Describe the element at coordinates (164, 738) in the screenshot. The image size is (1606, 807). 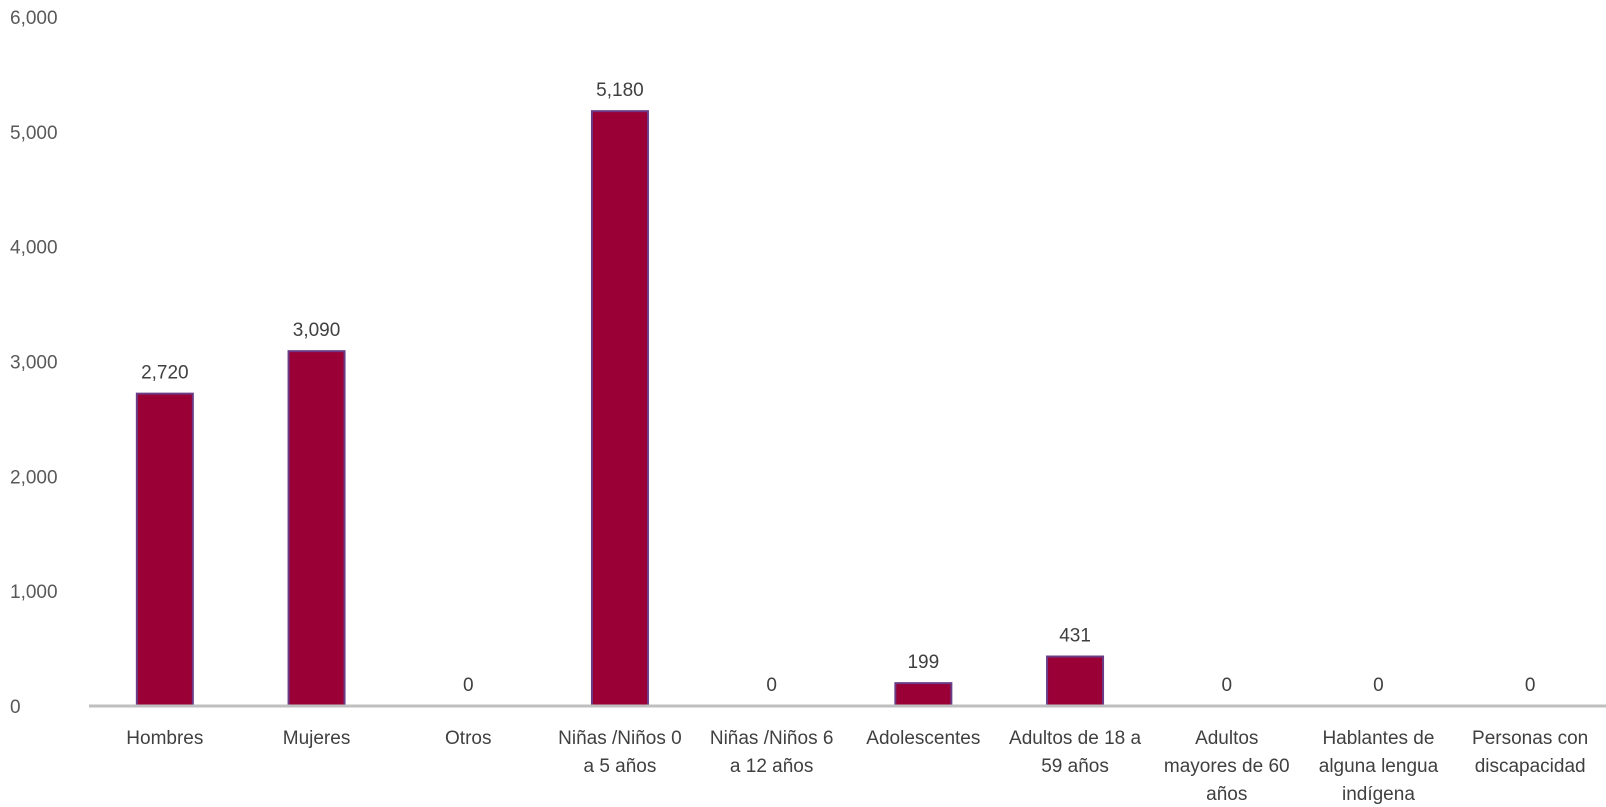
I see `x-tick-label: Hombres` at that location.